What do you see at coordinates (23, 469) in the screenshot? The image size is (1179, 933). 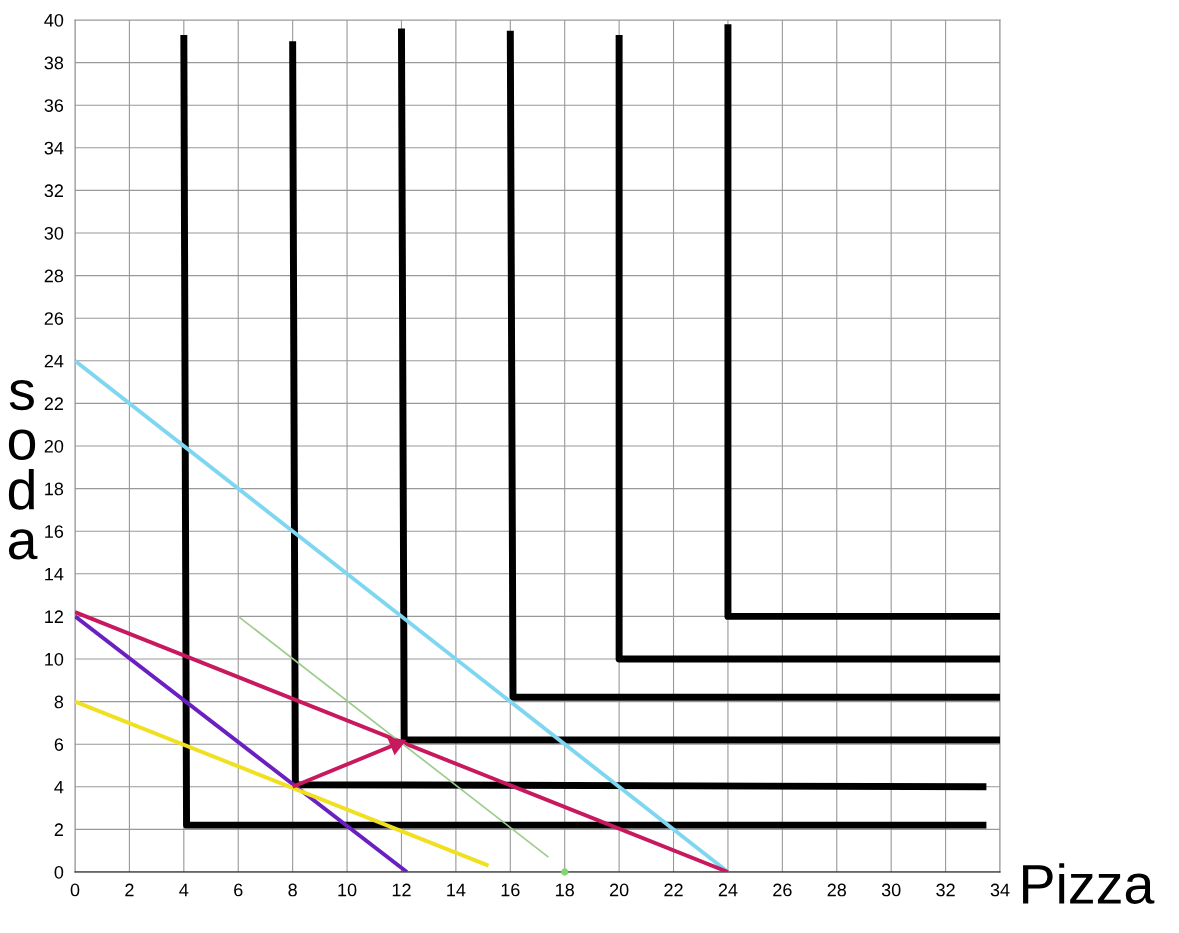 I see `y-axis-title: soda` at bounding box center [23, 469].